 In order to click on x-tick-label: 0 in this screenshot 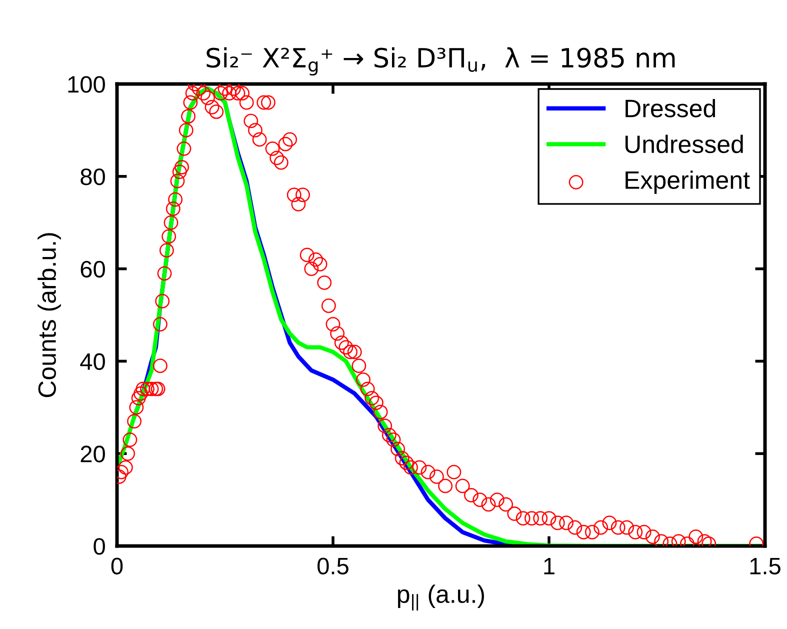, I will do `click(117, 566)`.